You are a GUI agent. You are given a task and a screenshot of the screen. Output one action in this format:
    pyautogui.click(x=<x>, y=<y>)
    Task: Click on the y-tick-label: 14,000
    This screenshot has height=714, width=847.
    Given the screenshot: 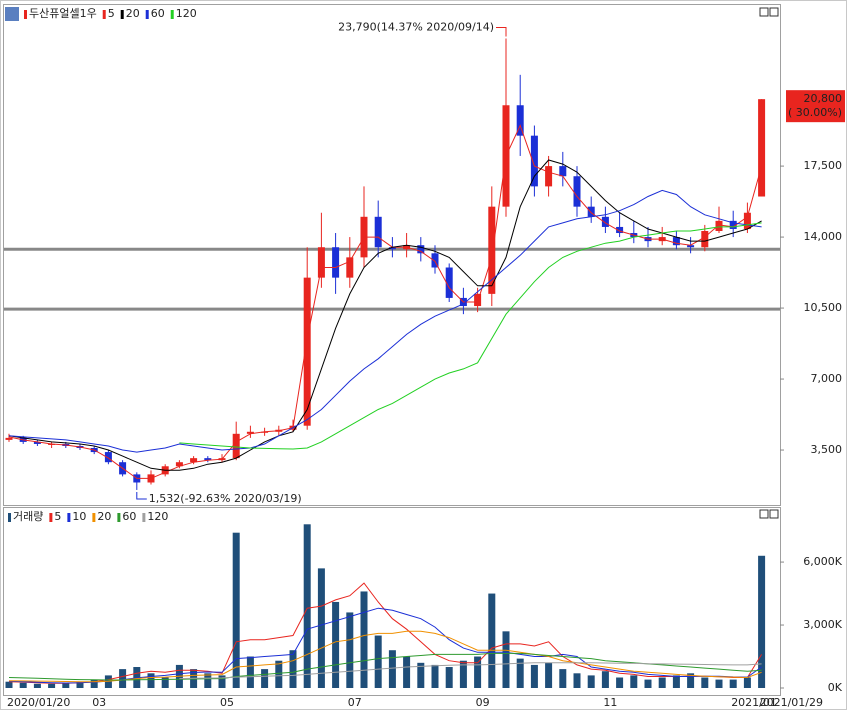 What is the action you would take?
    pyautogui.click(x=823, y=236)
    